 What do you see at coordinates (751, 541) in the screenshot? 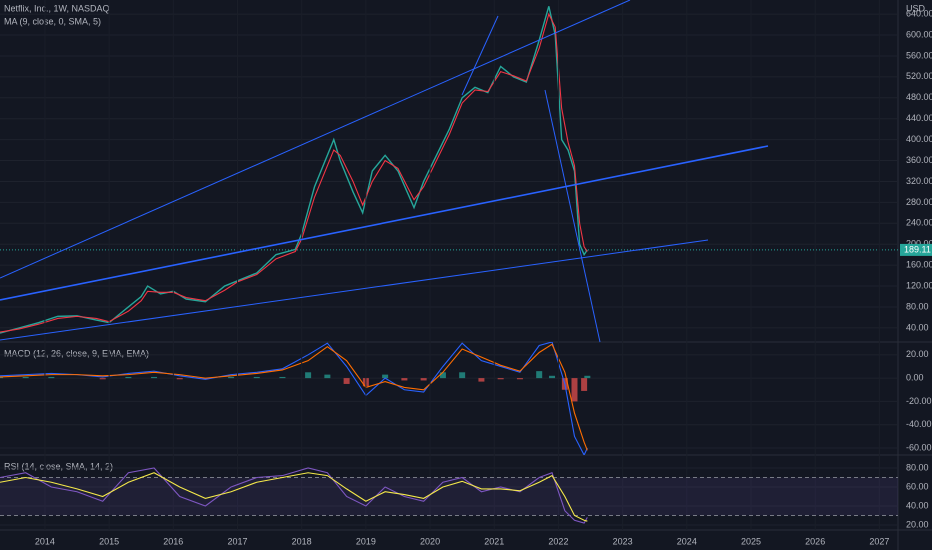
I see `x-tick-label: 2025` at bounding box center [751, 541].